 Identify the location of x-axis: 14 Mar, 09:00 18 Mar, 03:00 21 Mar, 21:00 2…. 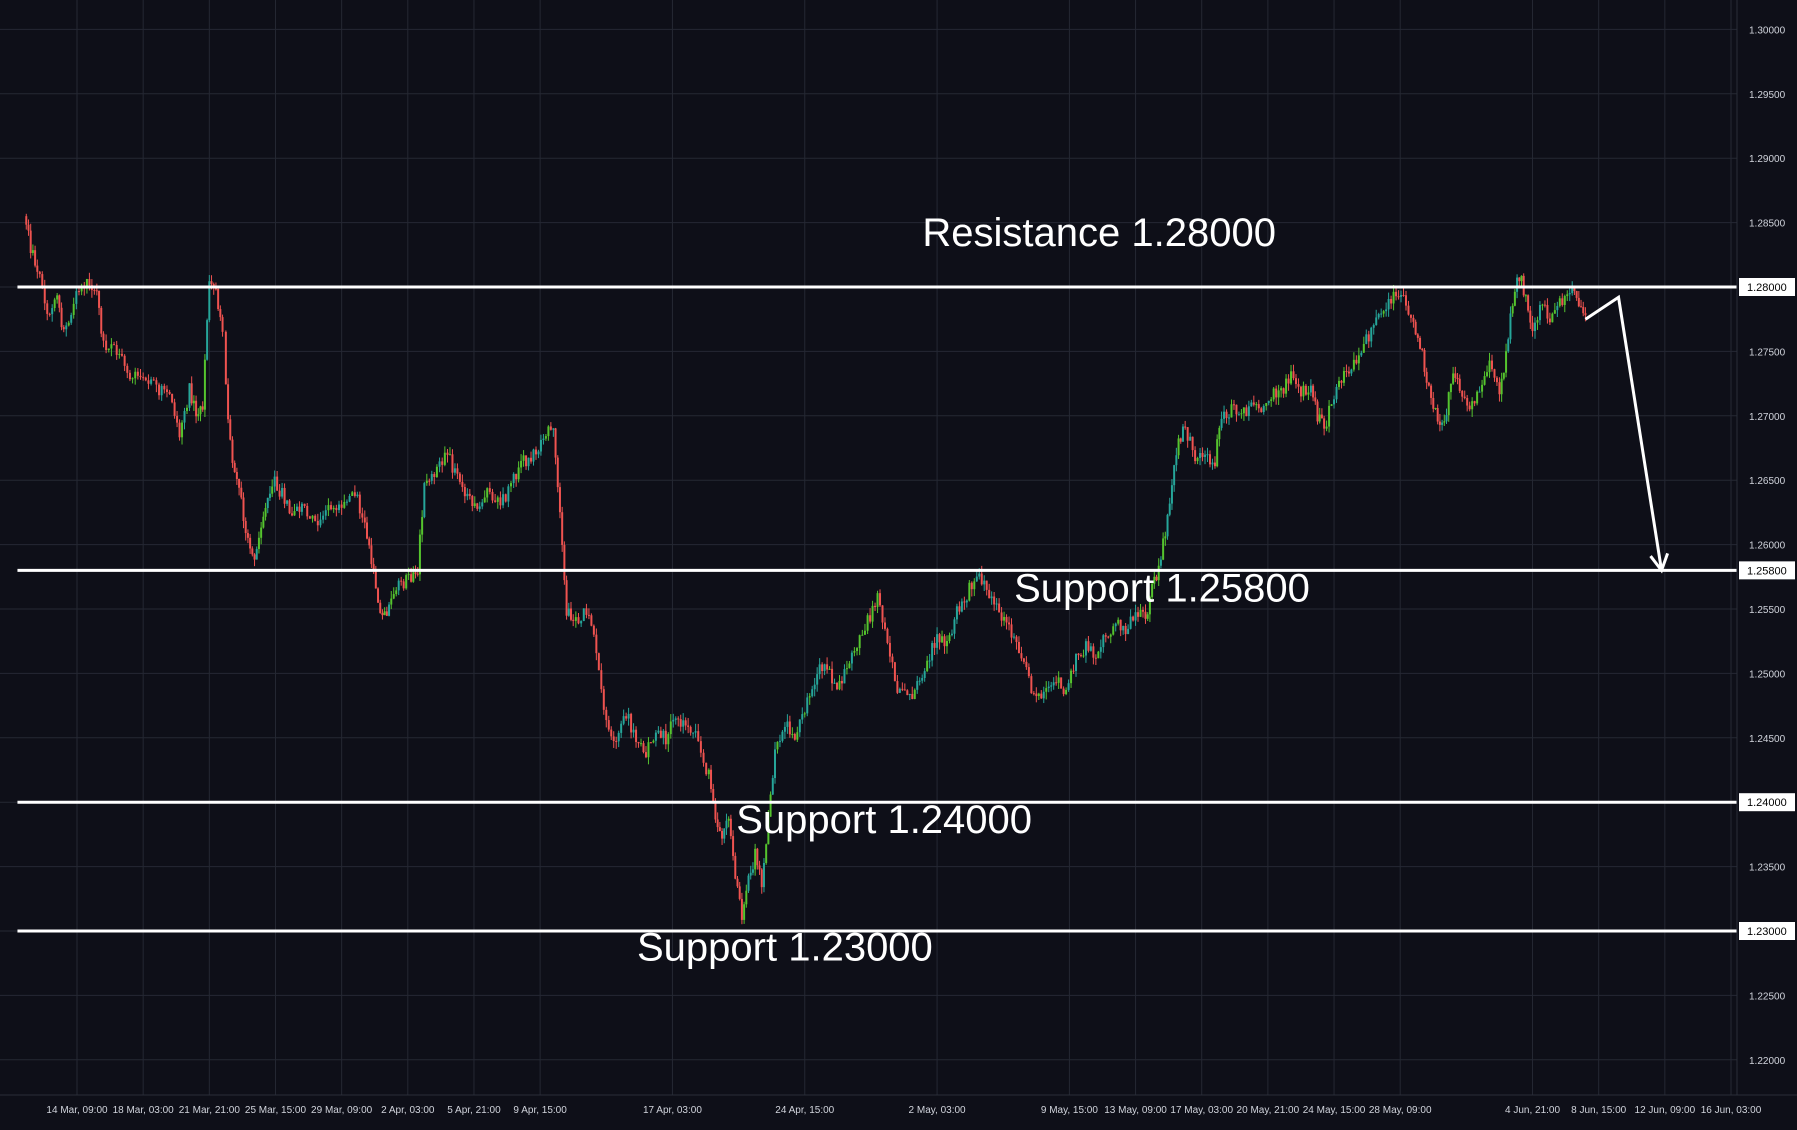
(898, 1105).